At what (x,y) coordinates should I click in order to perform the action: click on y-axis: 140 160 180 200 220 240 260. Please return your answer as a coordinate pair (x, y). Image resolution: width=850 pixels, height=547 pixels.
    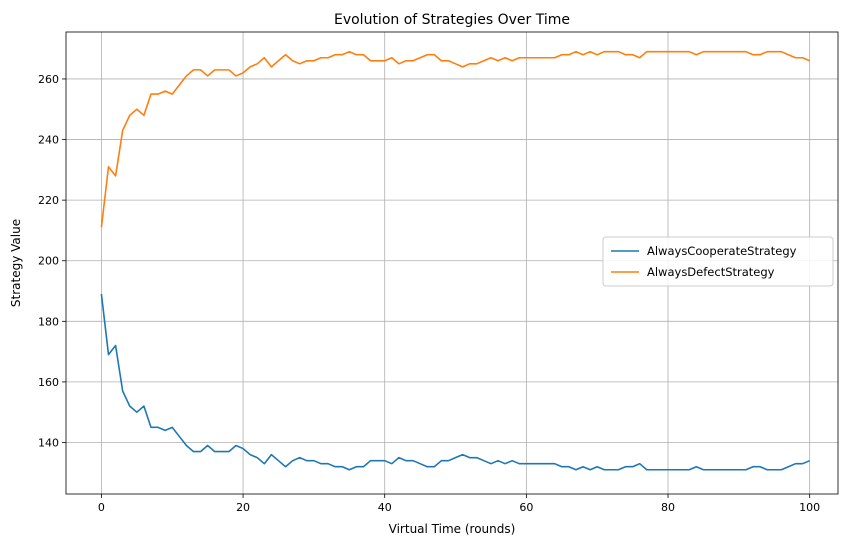
    Looking at the image, I should click on (52, 261).